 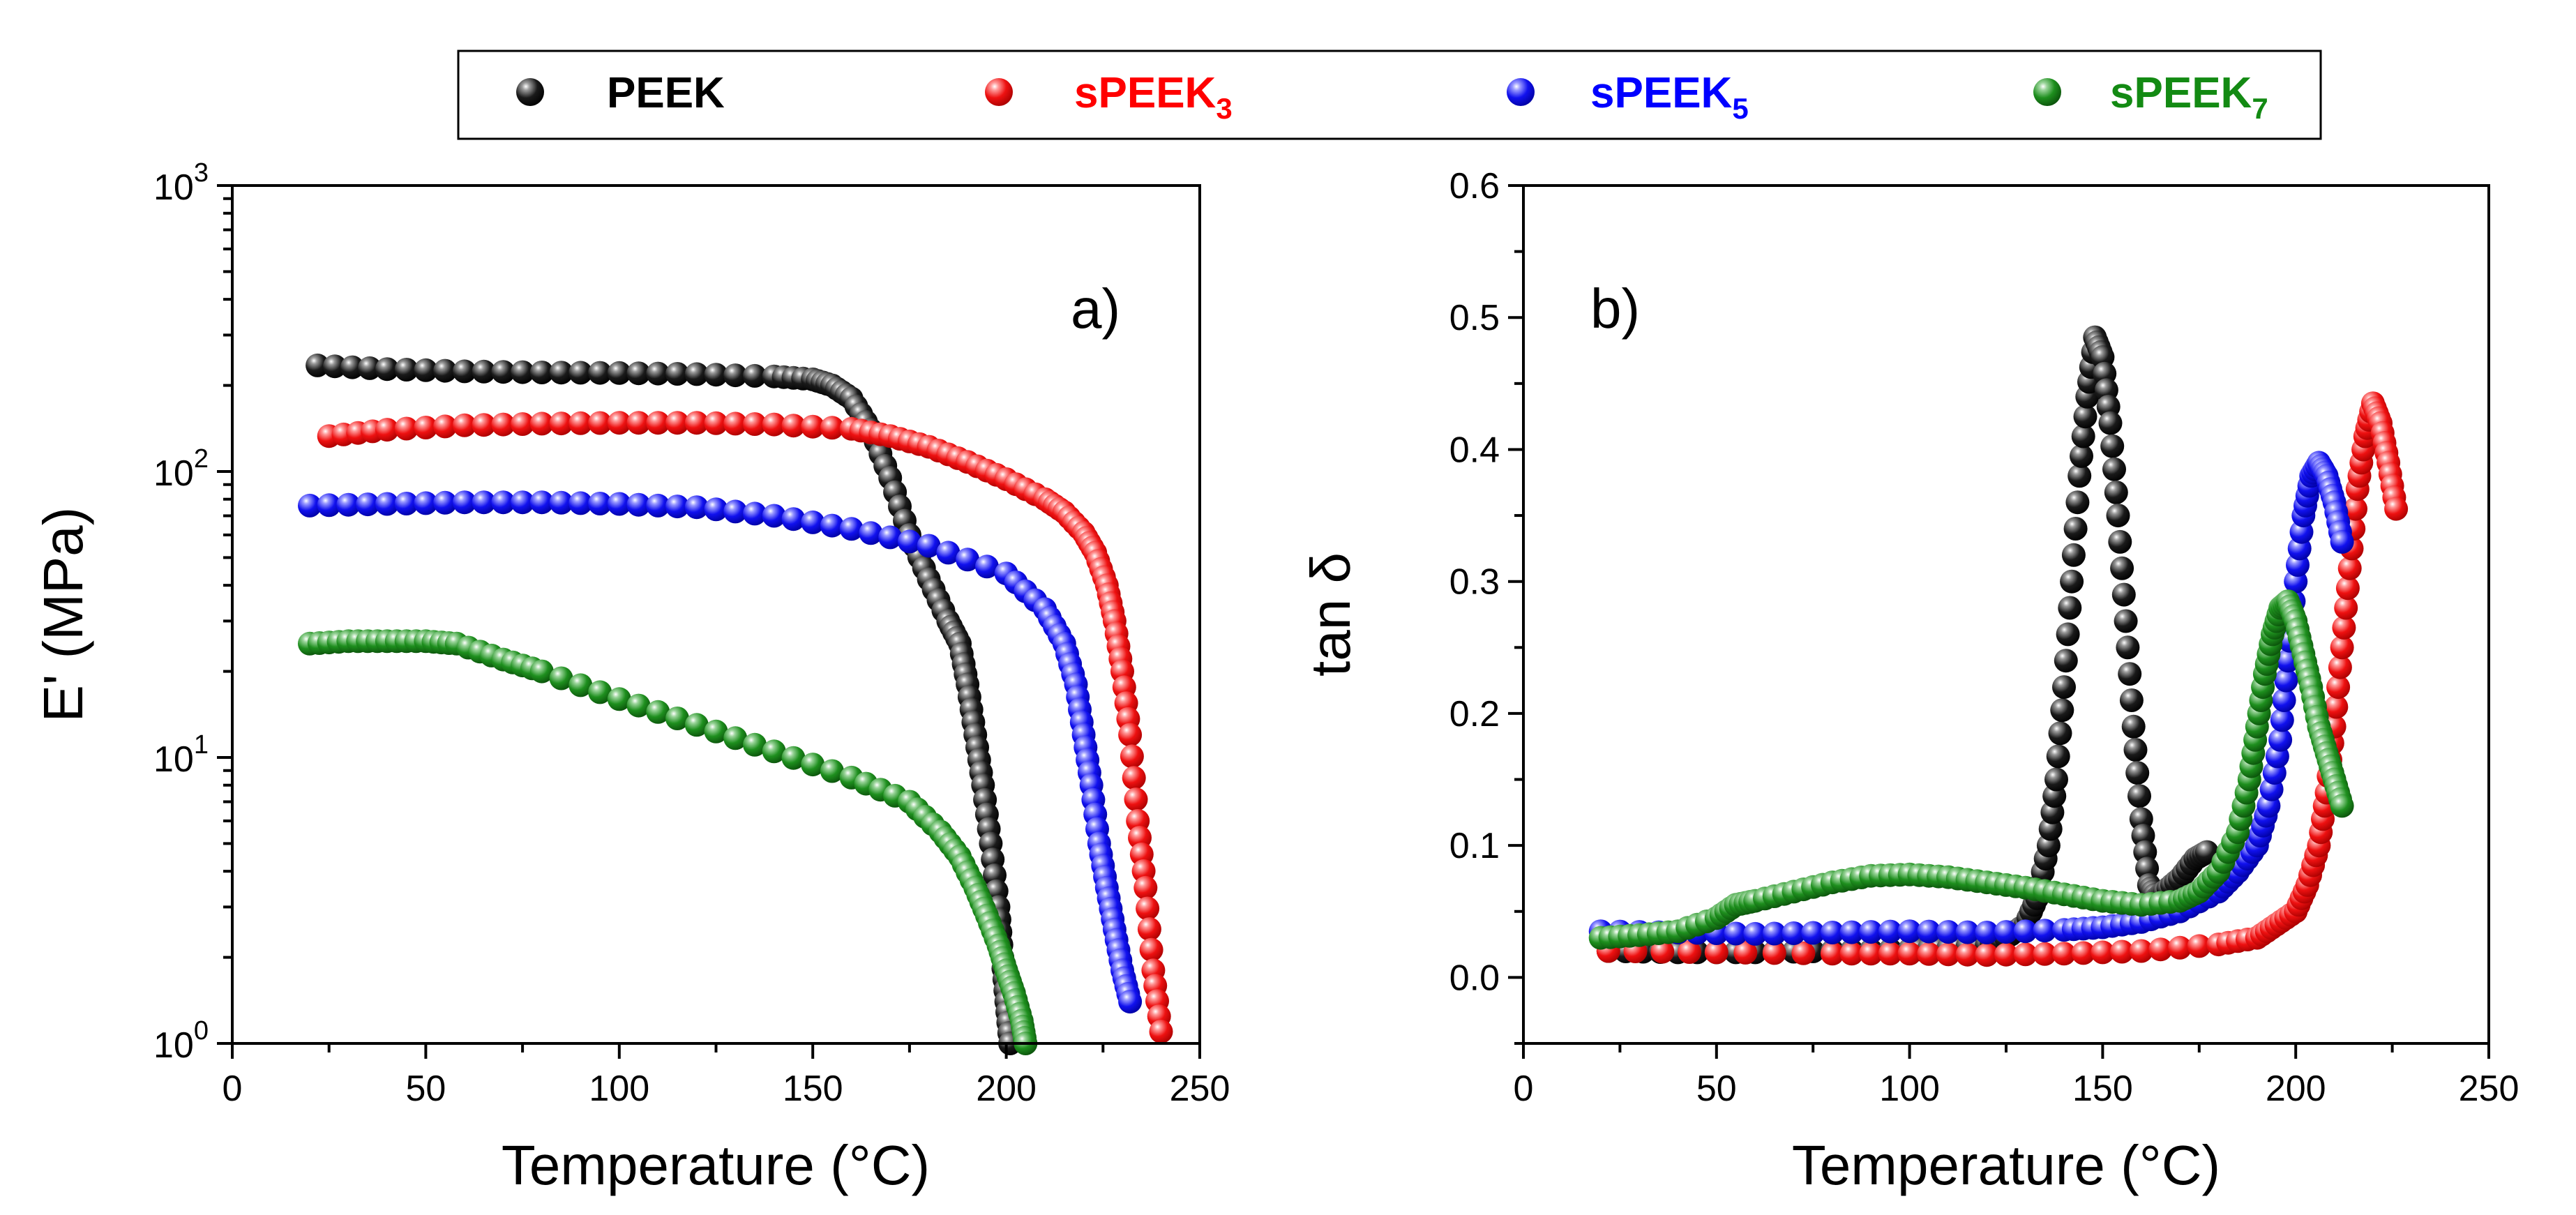 I want to click on legend-subscript-3: 3, so click(x=1224, y=109).